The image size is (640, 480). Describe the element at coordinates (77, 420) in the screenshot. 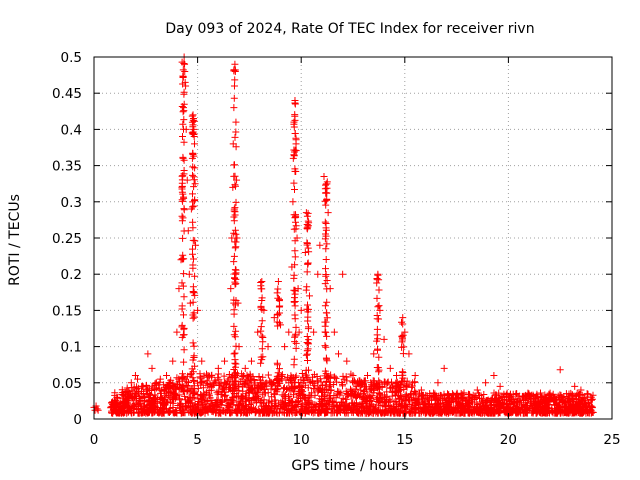

I see `y-tick-label: 0` at that location.